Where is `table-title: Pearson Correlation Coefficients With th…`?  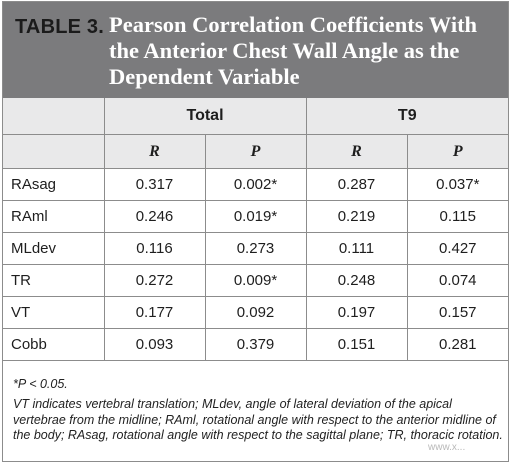 table-title: Pearson Correlation Coefficients With th… is located at coordinates (293, 50).